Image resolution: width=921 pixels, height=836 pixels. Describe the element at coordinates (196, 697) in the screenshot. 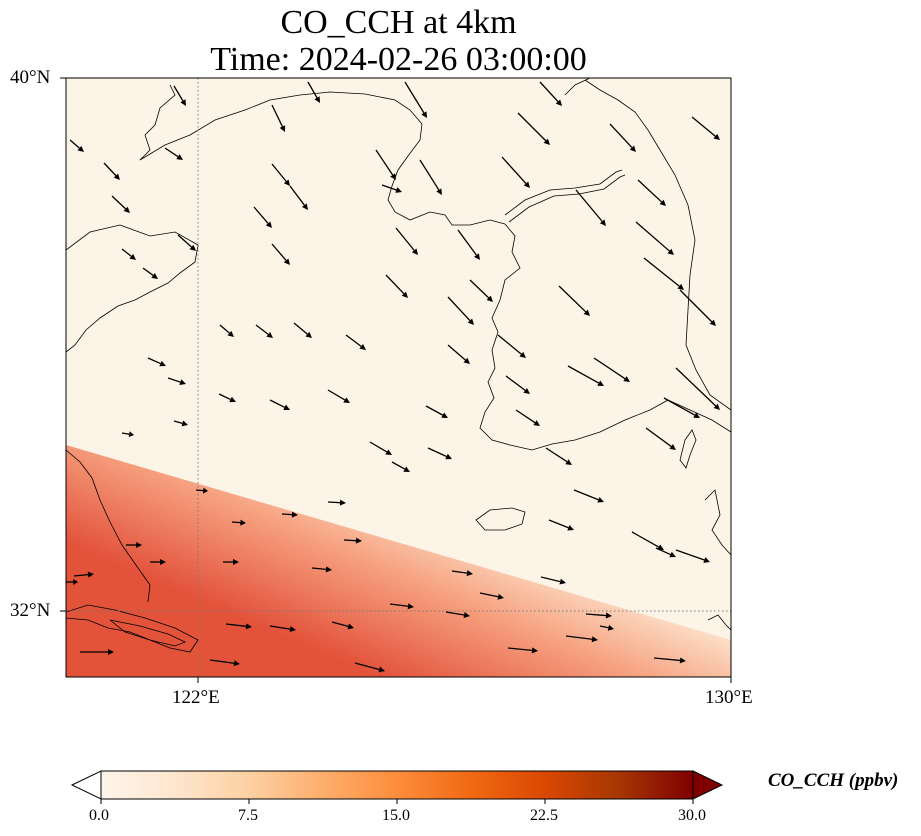

I see `lon-tick-label-122e: 122°E` at that location.